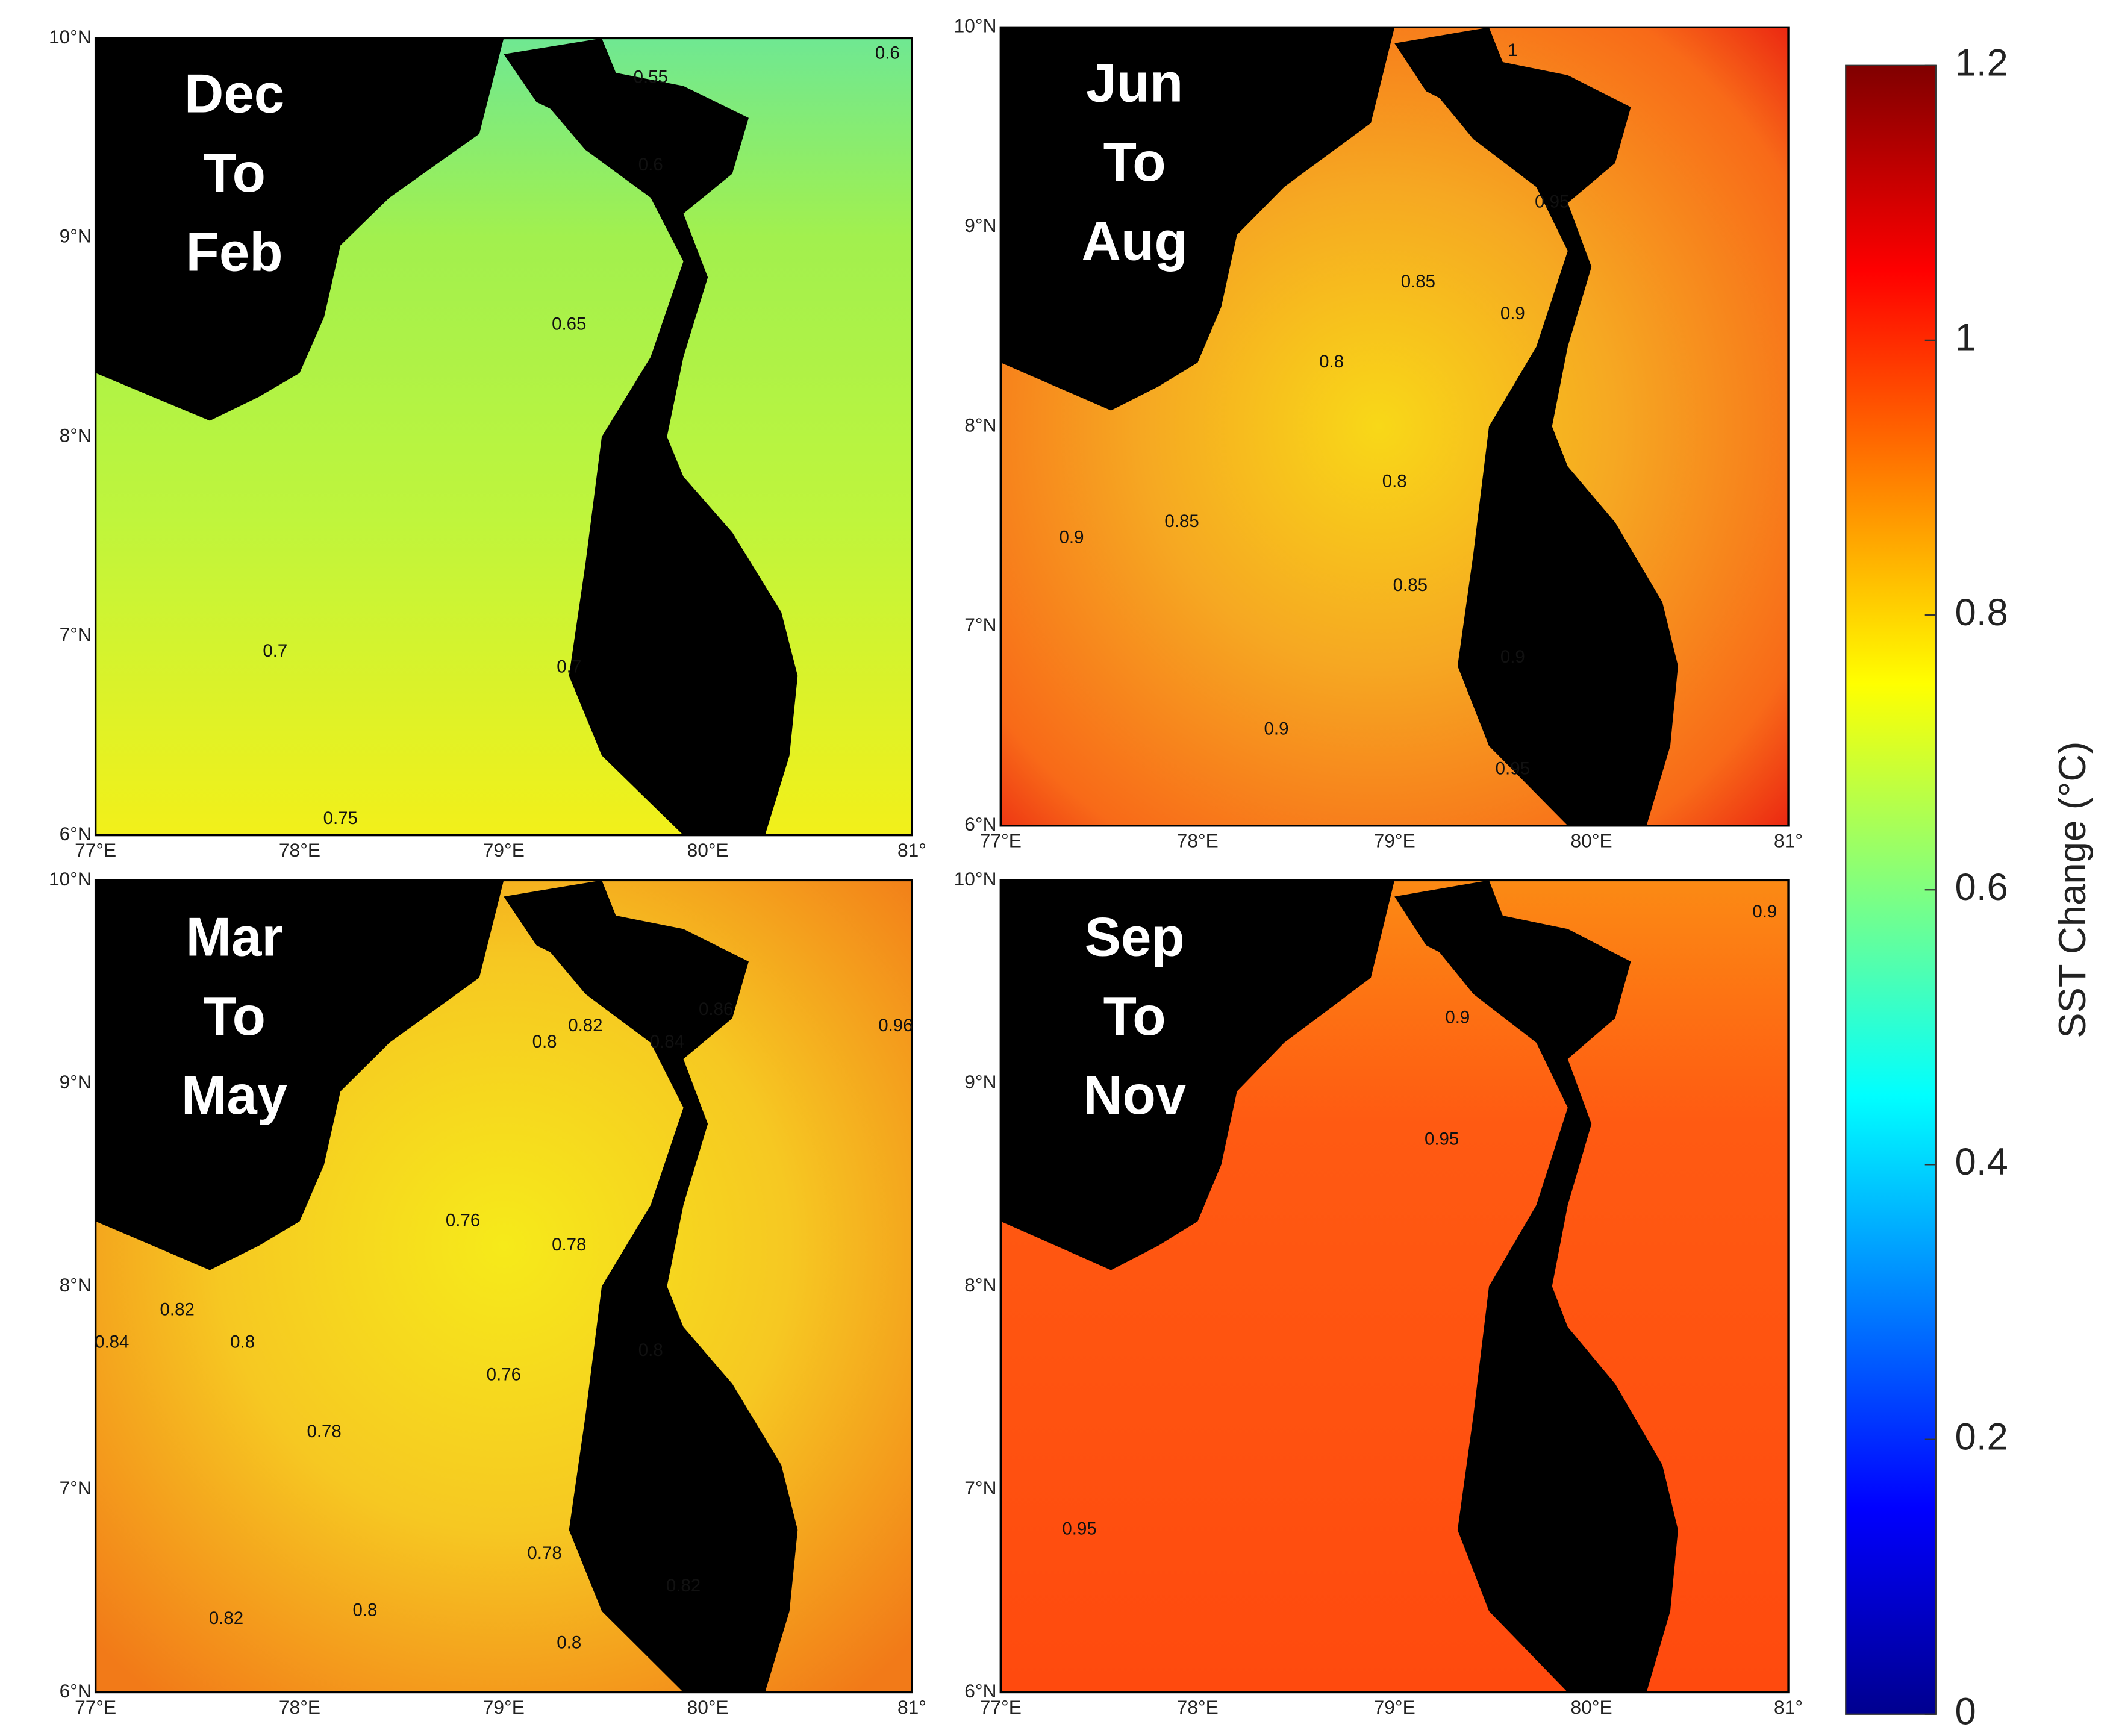 The image size is (2116, 1736). Describe the element at coordinates (1981, 1437) in the screenshot. I see `colorbar-tick-label: 0.2` at that location.